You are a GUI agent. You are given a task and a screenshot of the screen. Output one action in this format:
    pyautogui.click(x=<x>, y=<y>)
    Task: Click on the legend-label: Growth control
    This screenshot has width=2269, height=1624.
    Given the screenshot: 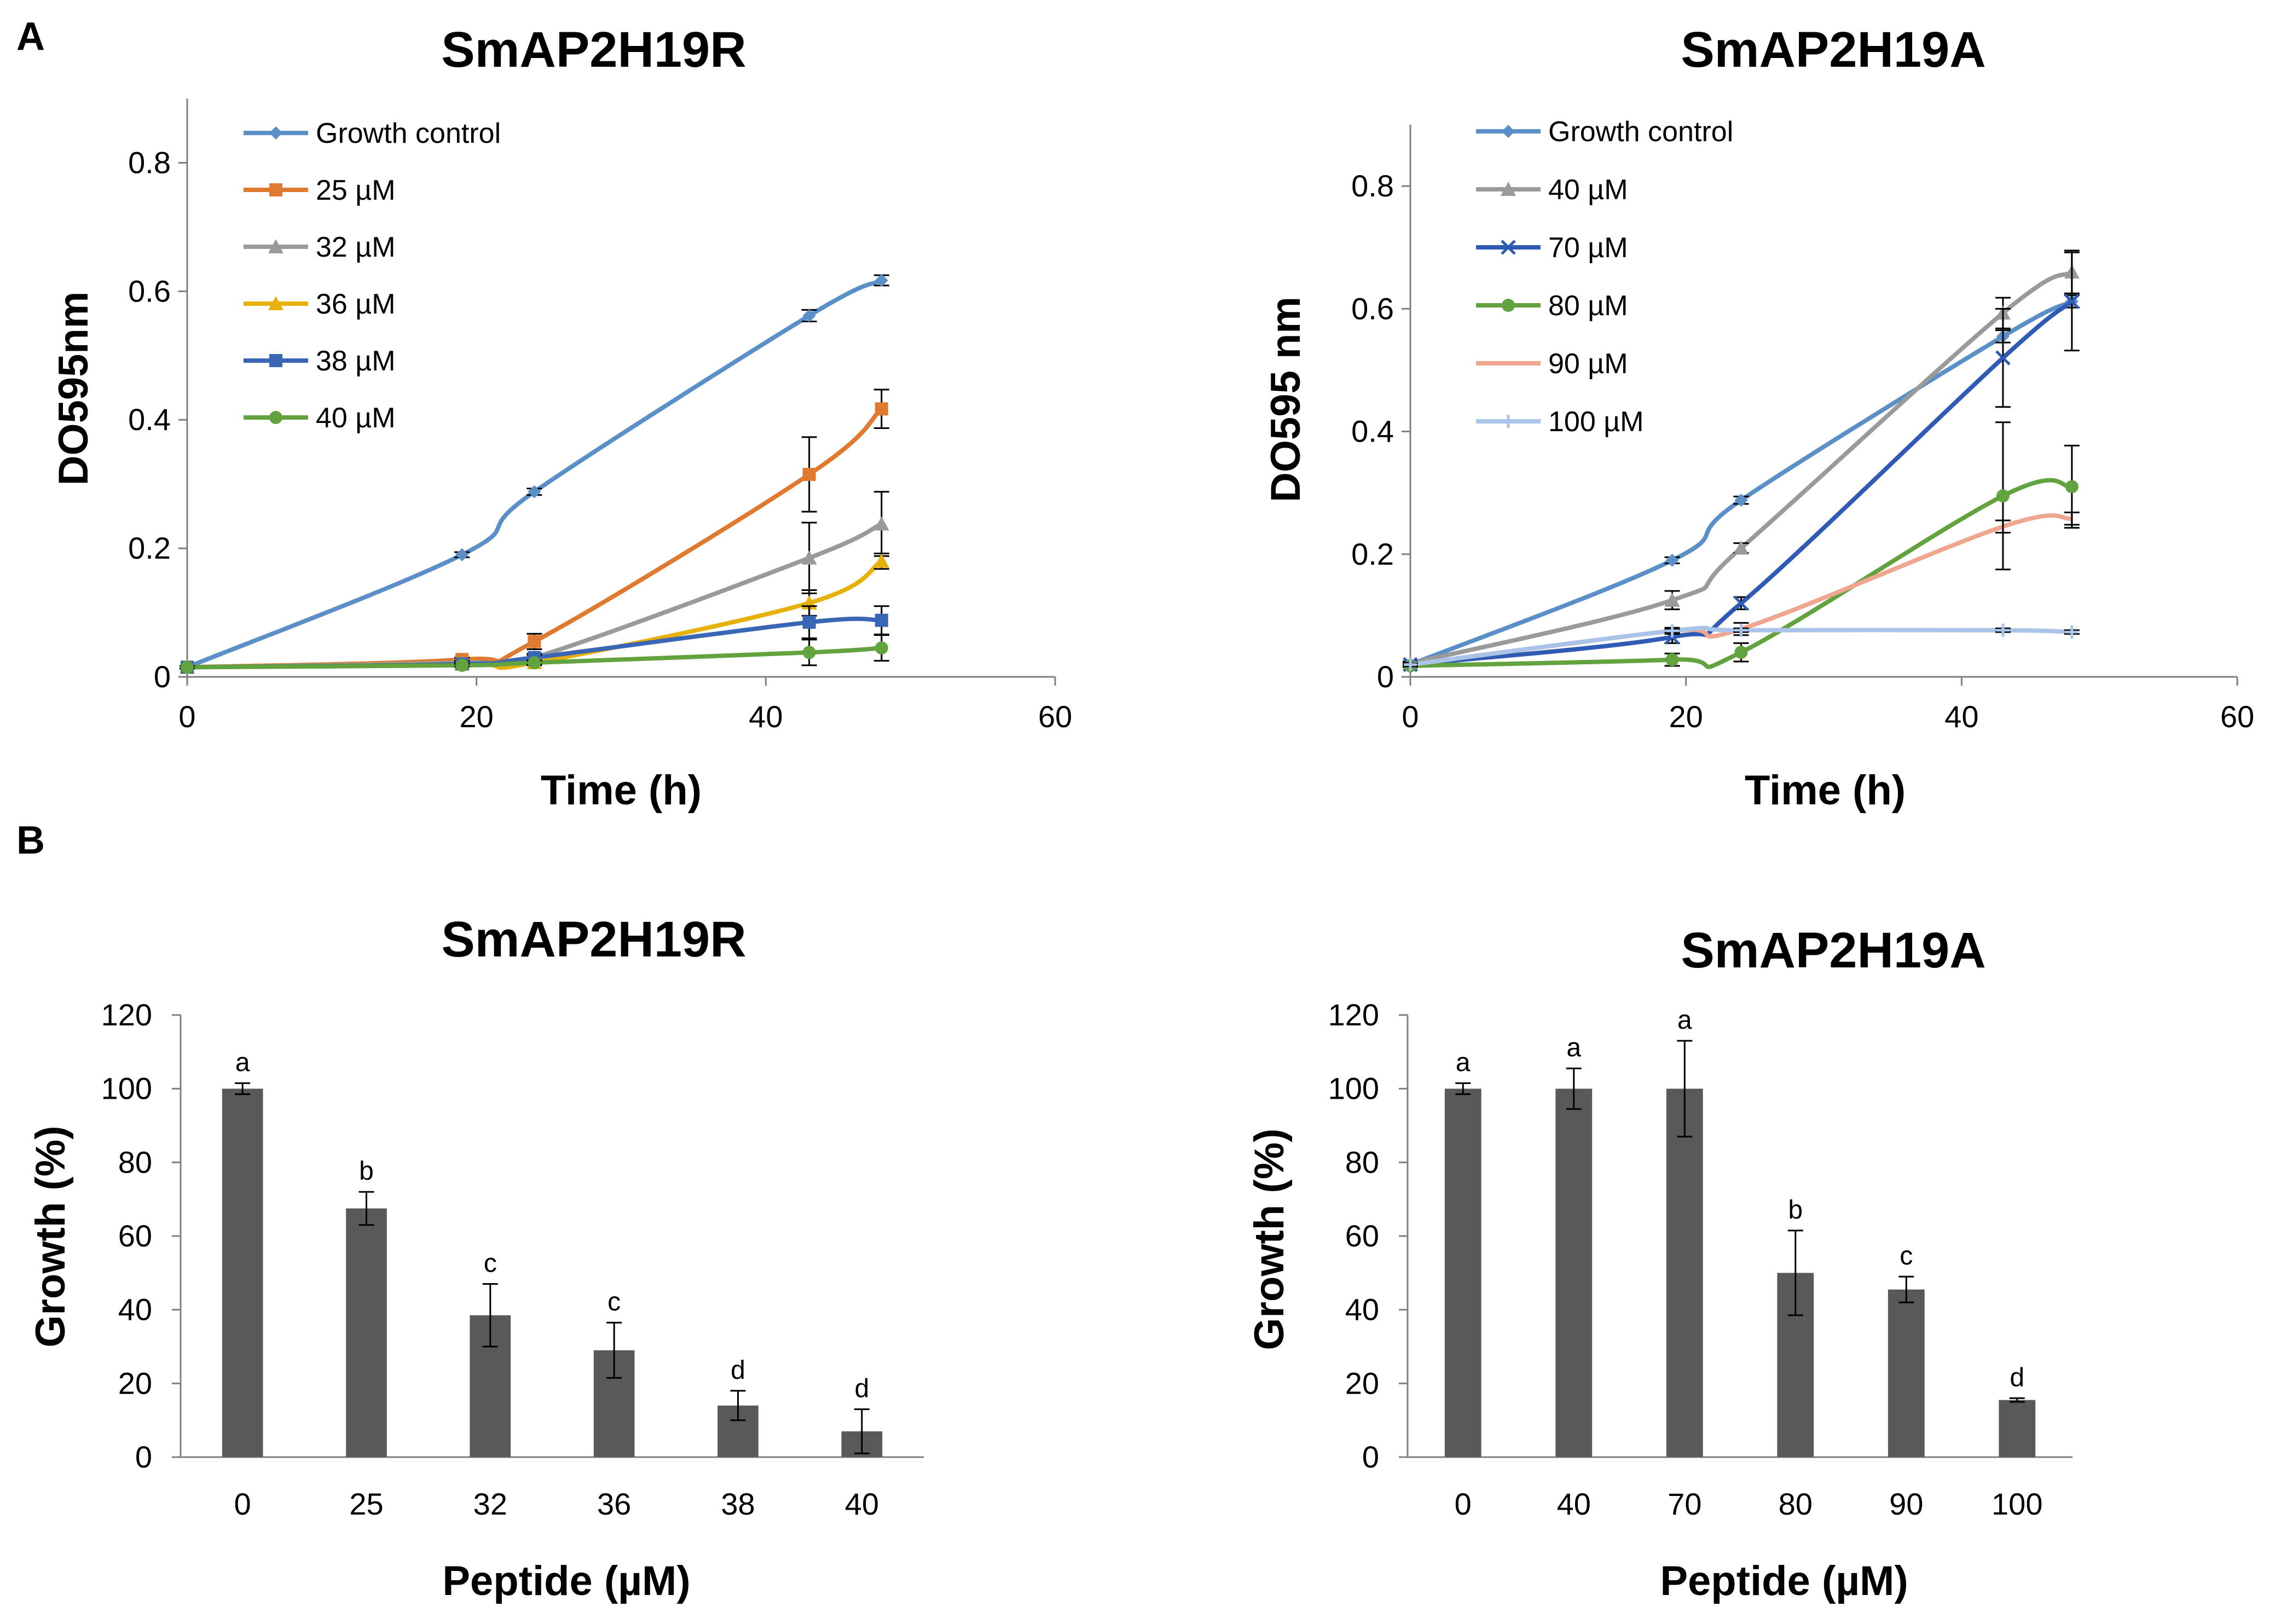 What is the action you would take?
    pyautogui.click(x=408, y=133)
    